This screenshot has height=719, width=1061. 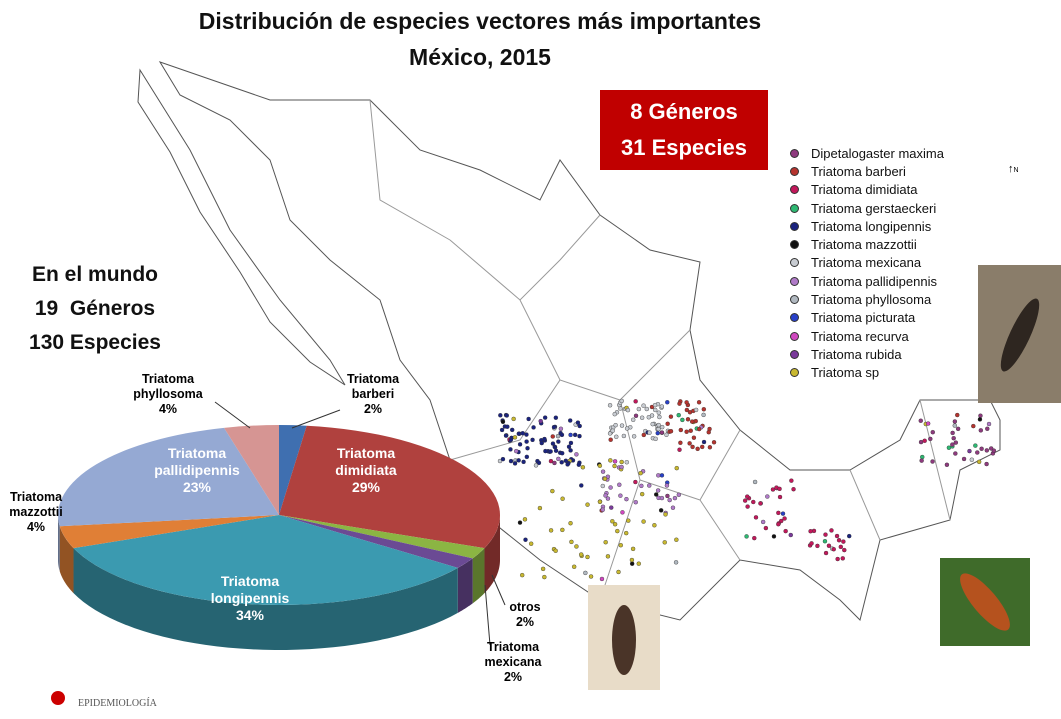 What do you see at coordinates (373, 386) in the screenshot?
I see `slice-name: Triatoma barberi` at bounding box center [373, 386].